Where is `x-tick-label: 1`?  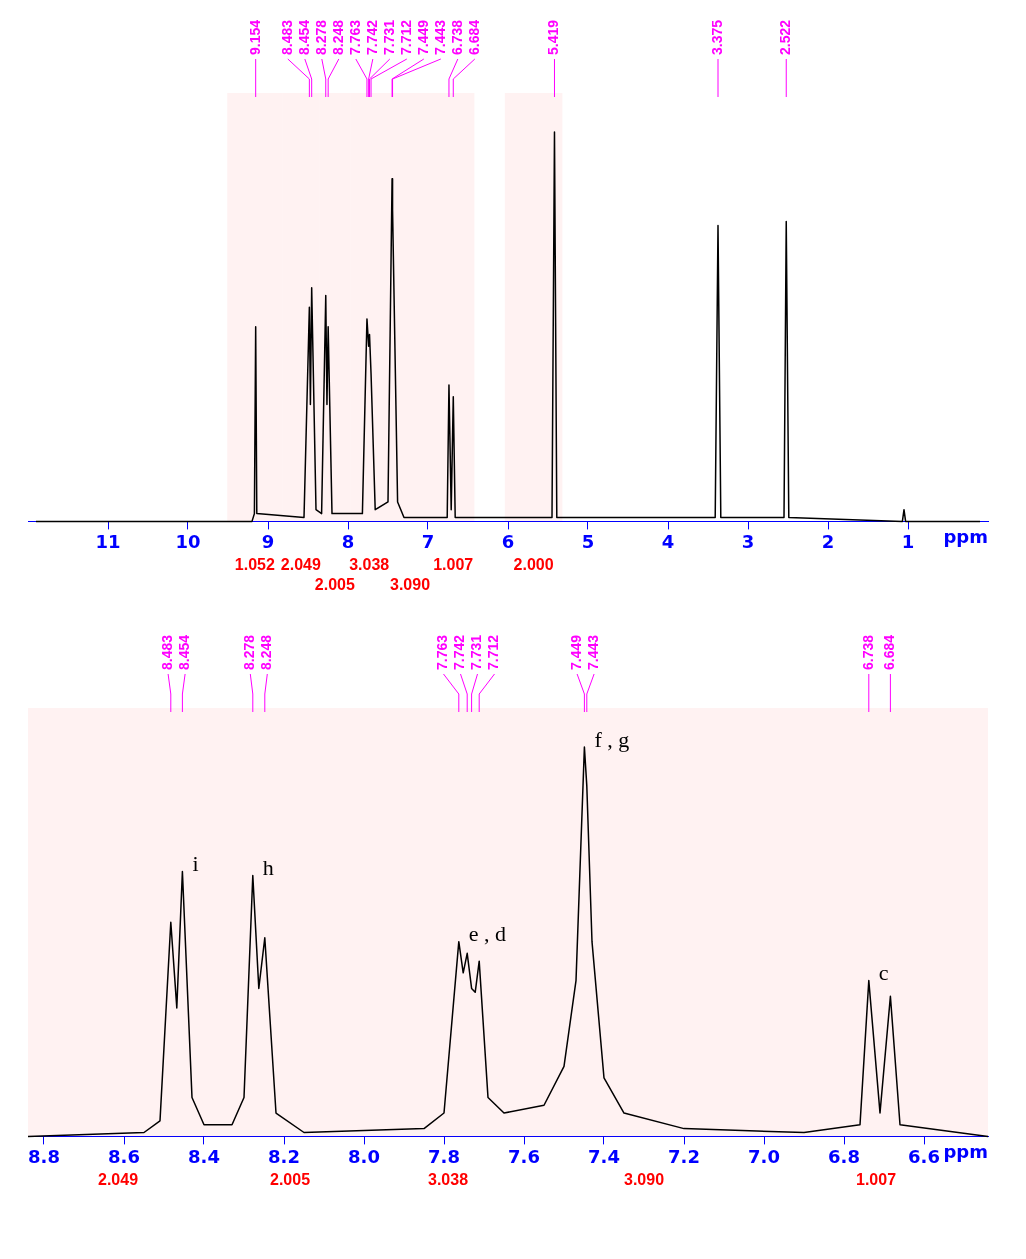 x-tick-label: 1 is located at coordinates (908, 541).